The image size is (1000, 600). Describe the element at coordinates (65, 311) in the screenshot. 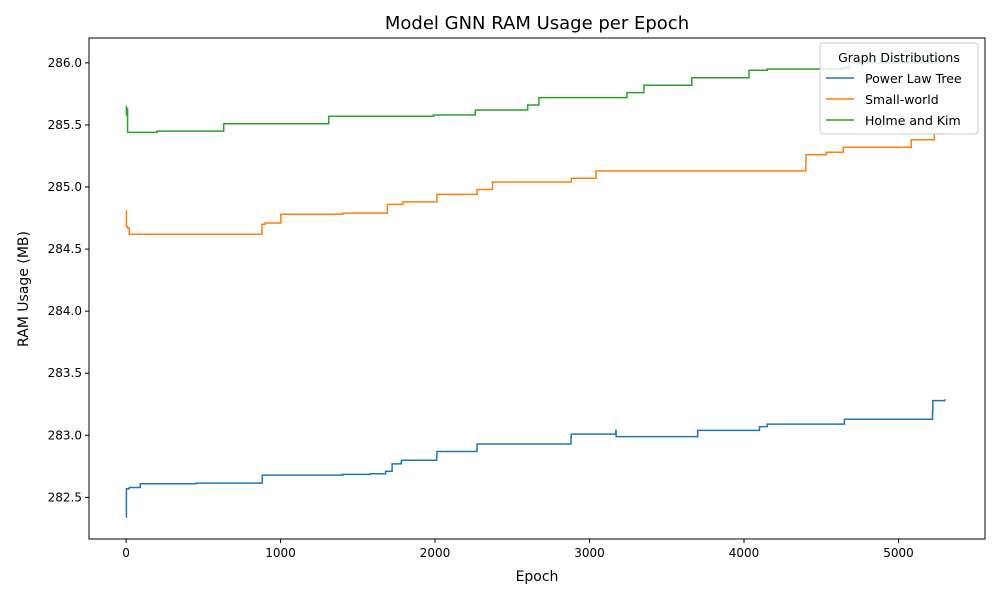

I see `y-tick-label: 284.0` at that location.